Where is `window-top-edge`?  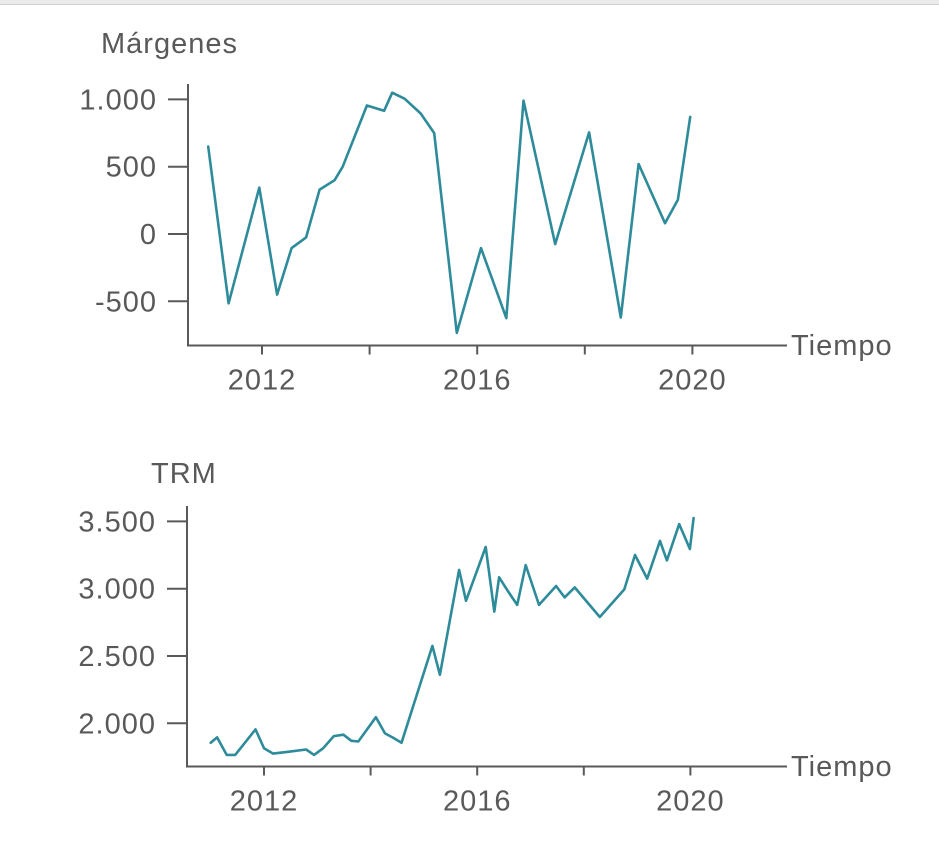
window-top-edge is located at coordinates (469, 2).